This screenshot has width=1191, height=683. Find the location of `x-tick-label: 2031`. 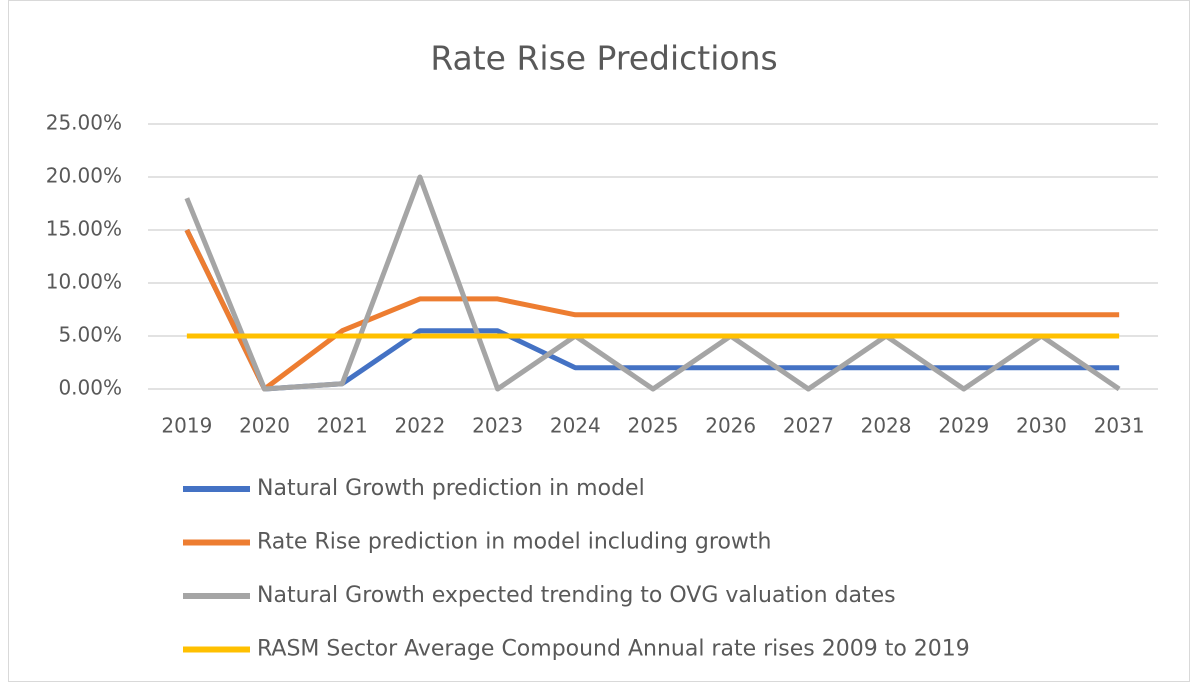

x-tick-label: 2031 is located at coordinates (1119, 426).